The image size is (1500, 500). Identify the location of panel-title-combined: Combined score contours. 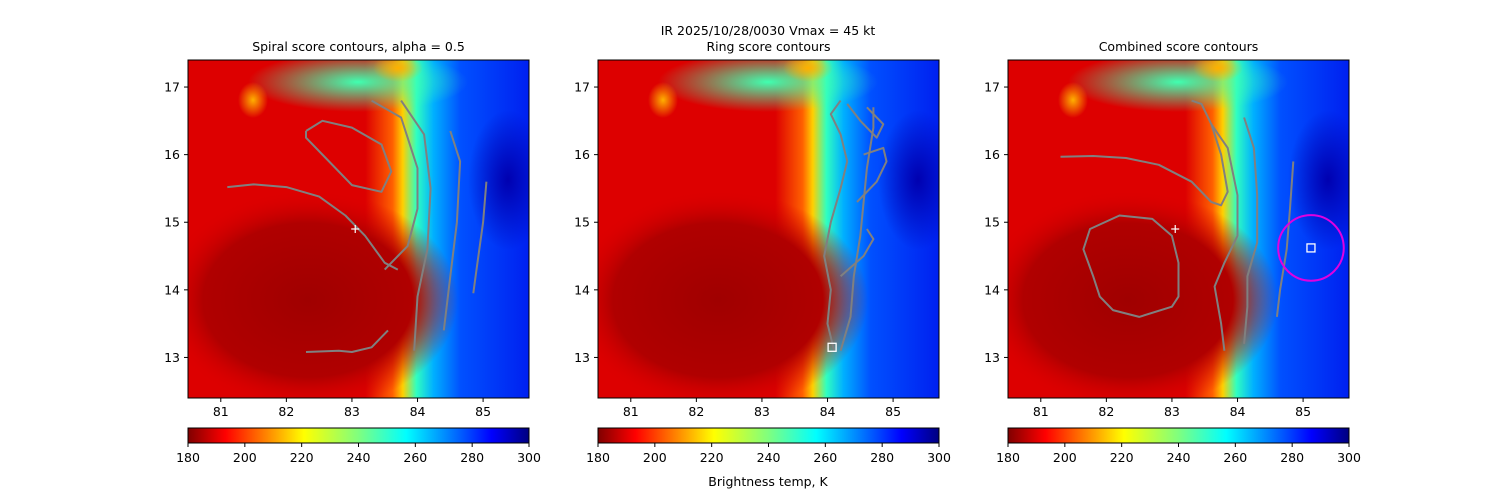
(1179, 46).